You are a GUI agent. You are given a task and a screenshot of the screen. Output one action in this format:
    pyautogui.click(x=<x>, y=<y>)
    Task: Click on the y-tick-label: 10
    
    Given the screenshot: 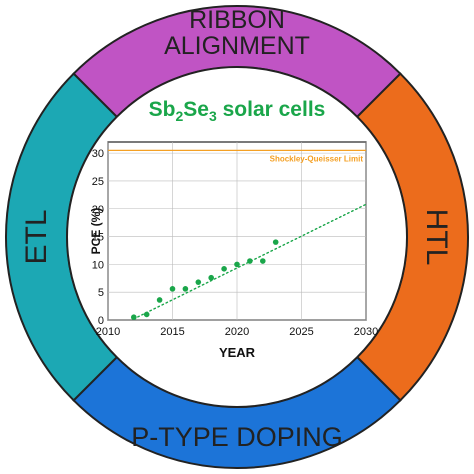 What is the action you would take?
    pyautogui.click(x=98, y=265)
    